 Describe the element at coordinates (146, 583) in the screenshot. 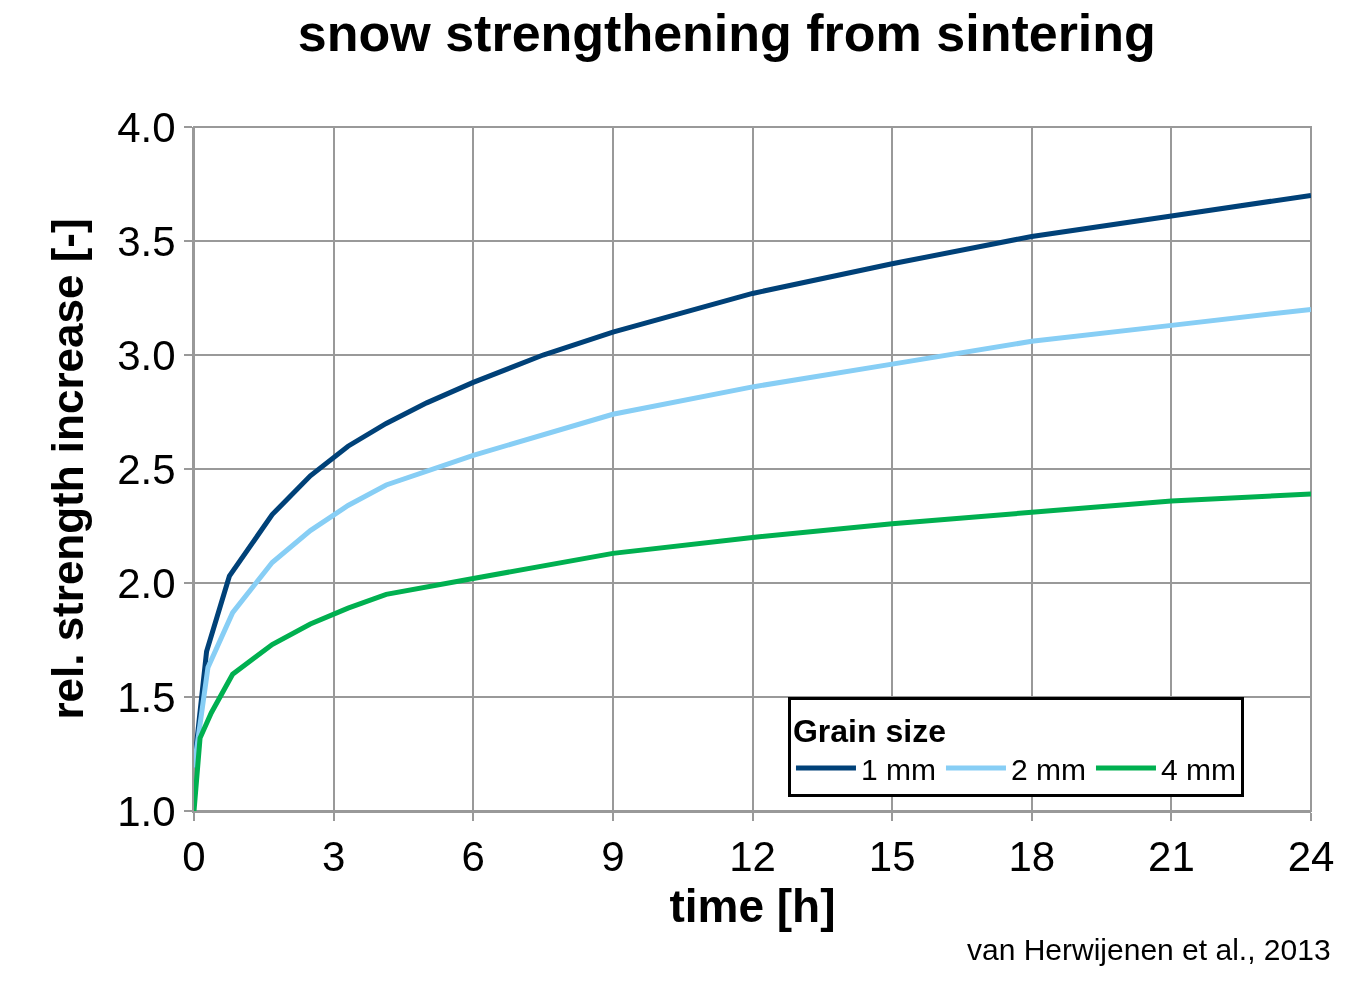

I see `y-tick-label: 2.0` at that location.